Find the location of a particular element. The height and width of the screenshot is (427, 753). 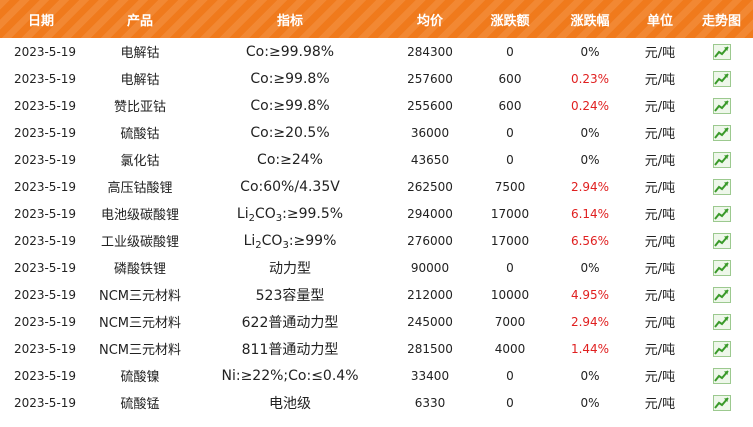

table-row: 2023-5-19 硫酸钴 Co:≥20.5% 36000 0 0% 元/吨 is located at coordinates (376, 132).